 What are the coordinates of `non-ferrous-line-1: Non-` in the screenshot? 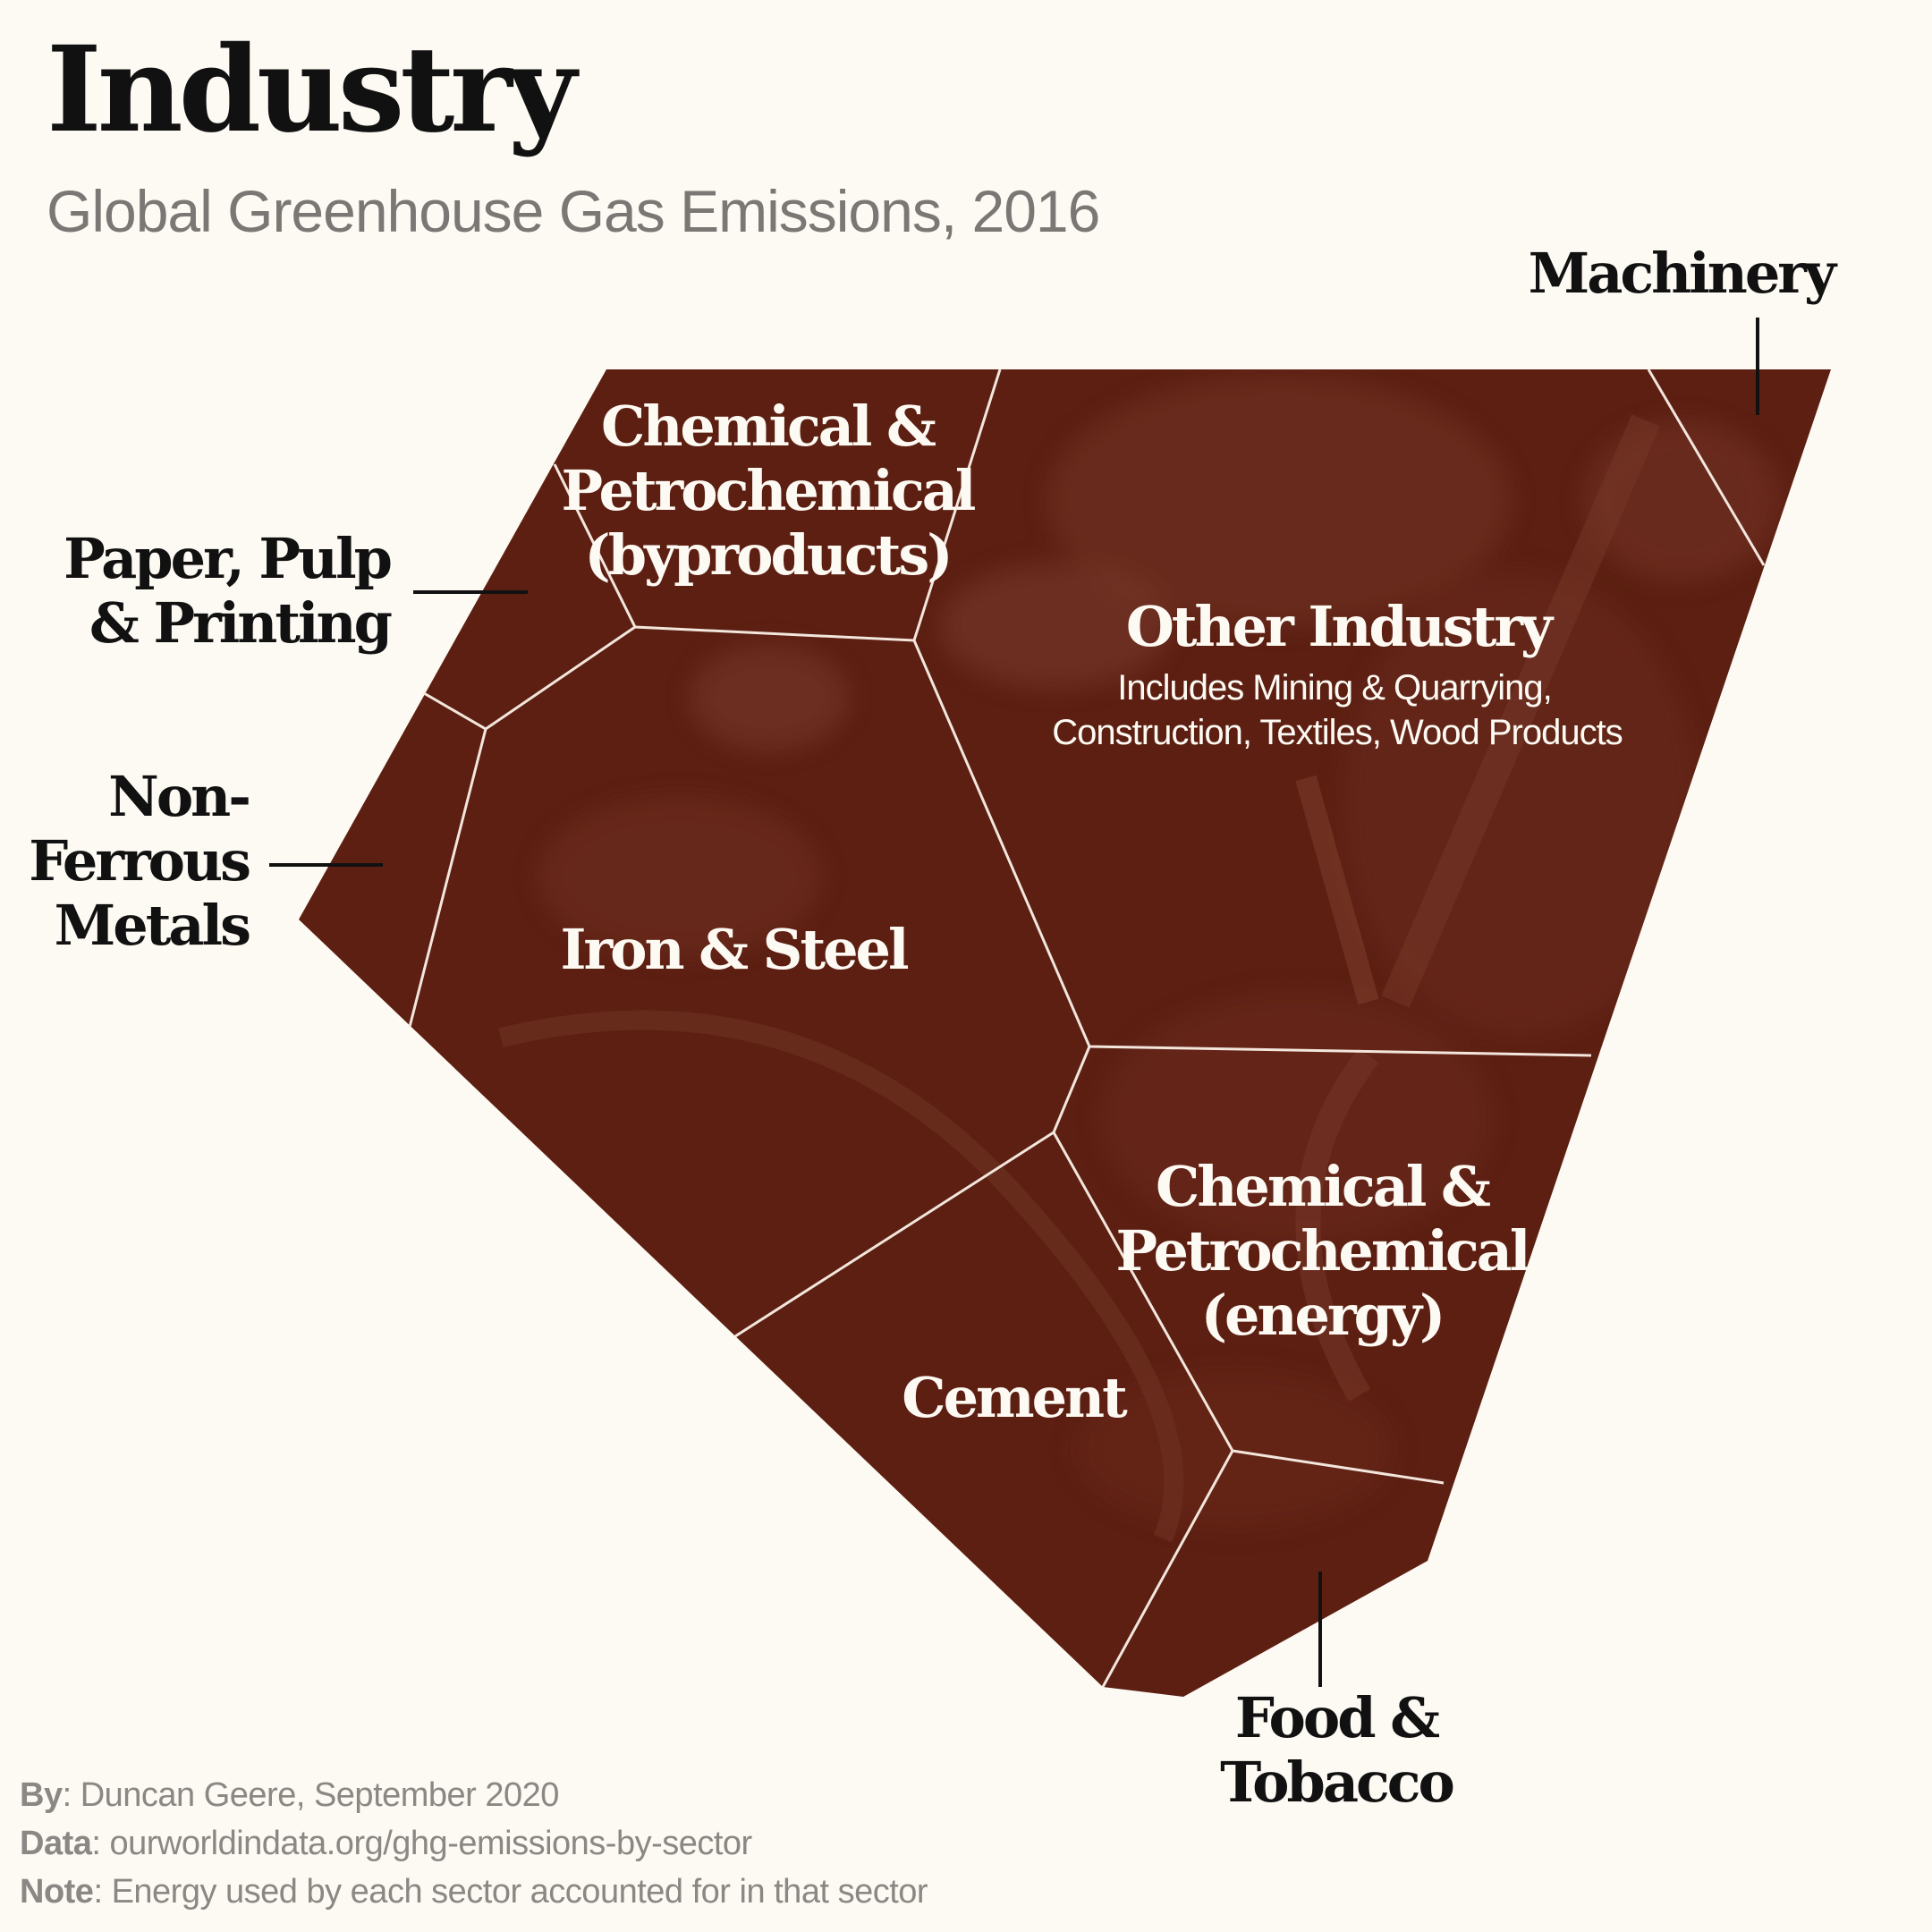 It's located at (178, 796).